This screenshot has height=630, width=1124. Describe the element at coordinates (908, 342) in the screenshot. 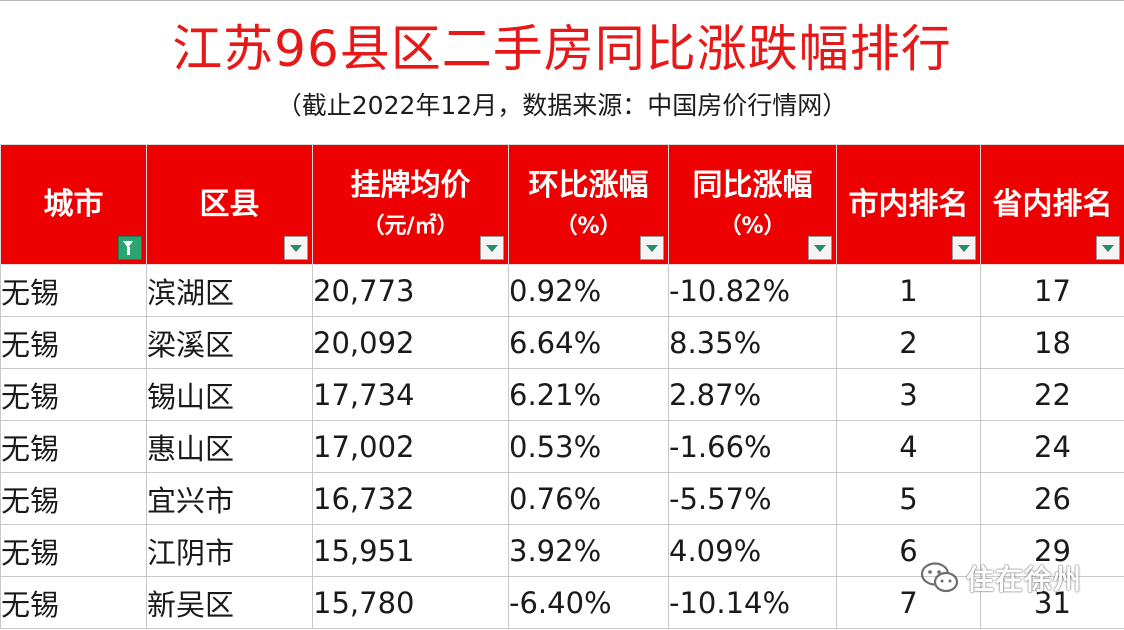

I see `city-rank-cell: 2` at that location.